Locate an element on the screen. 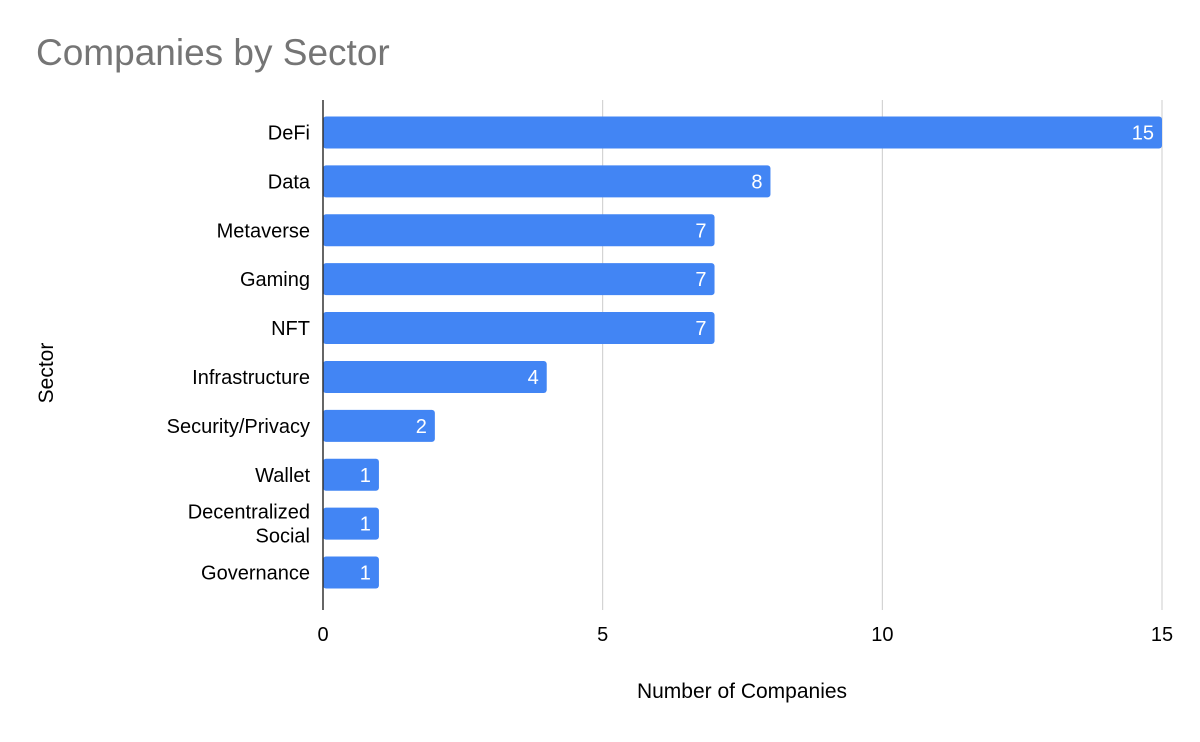 The image size is (1200, 742). x-tick-label: 0 is located at coordinates (322, 635).